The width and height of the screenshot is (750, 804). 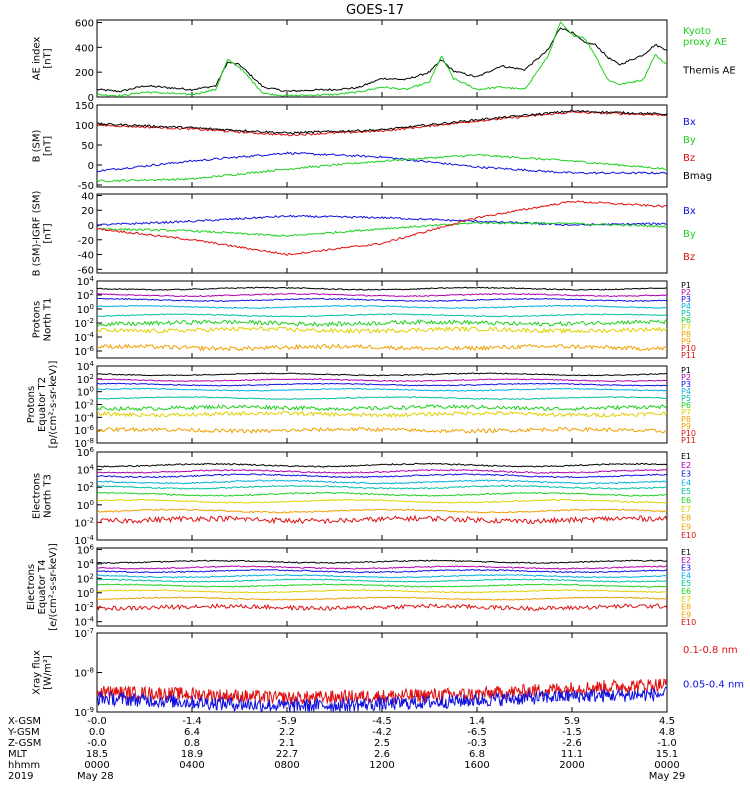 I want to click on legend-entry: E5, so click(x=686, y=583).